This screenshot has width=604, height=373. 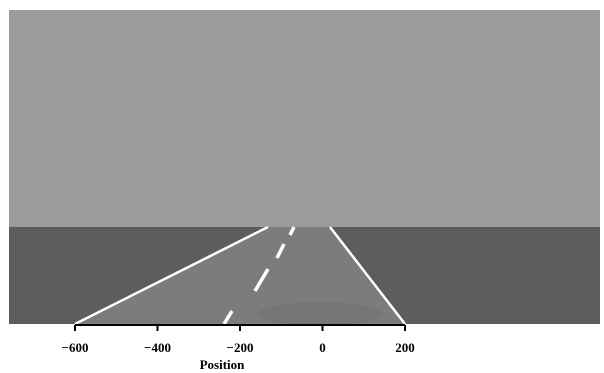 I want to click on left-road-edge-line, so click(x=171, y=275).